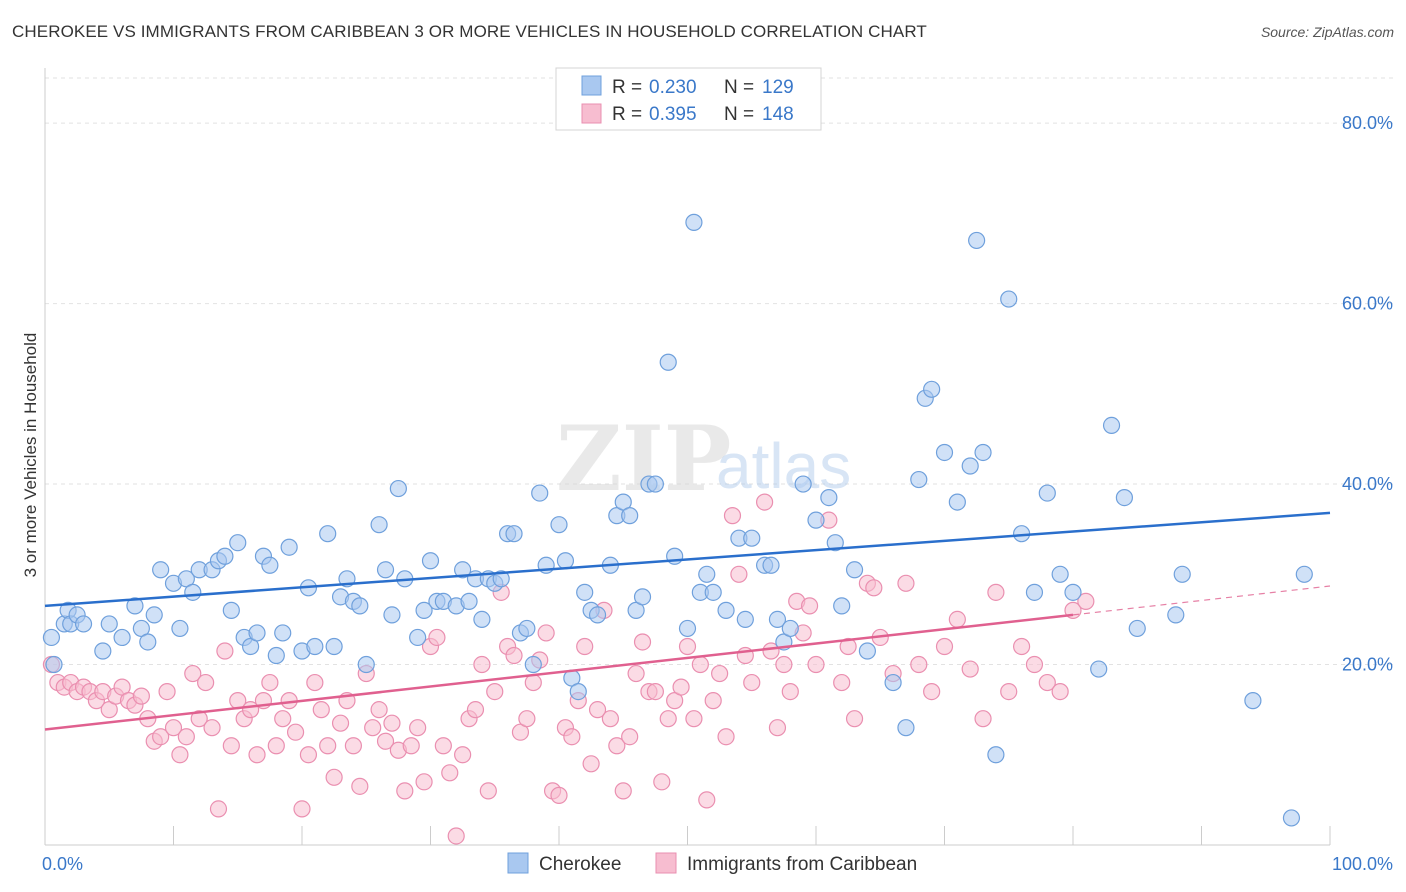  Describe the element at coordinates (1362, 864) in the screenshot. I see `x-tick-label: 100.0%` at that location.